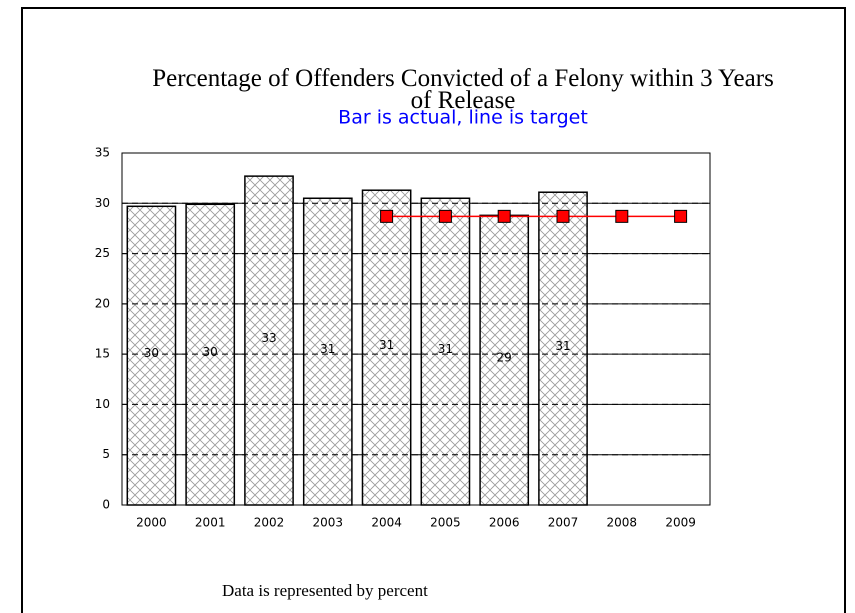 The image size is (855, 613). I want to click on x-tick-label: 2009, so click(680, 523).